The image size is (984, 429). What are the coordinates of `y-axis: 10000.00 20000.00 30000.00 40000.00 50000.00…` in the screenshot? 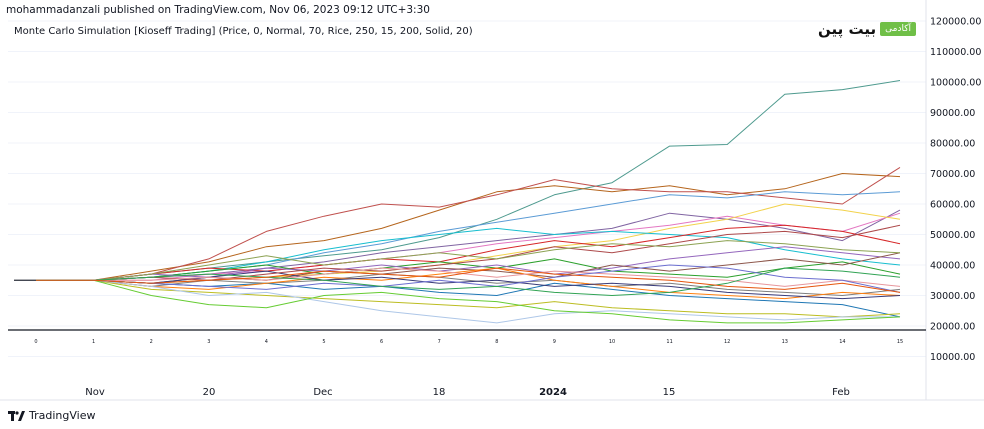 It's located at (953, 200).